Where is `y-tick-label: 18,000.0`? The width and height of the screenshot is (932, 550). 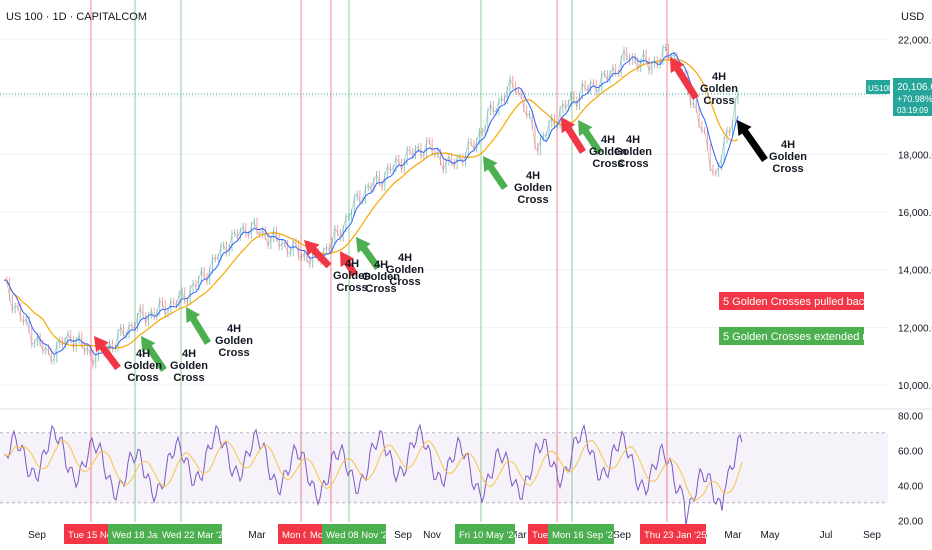
y-tick-label: 18,000.0 is located at coordinates (915, 156).